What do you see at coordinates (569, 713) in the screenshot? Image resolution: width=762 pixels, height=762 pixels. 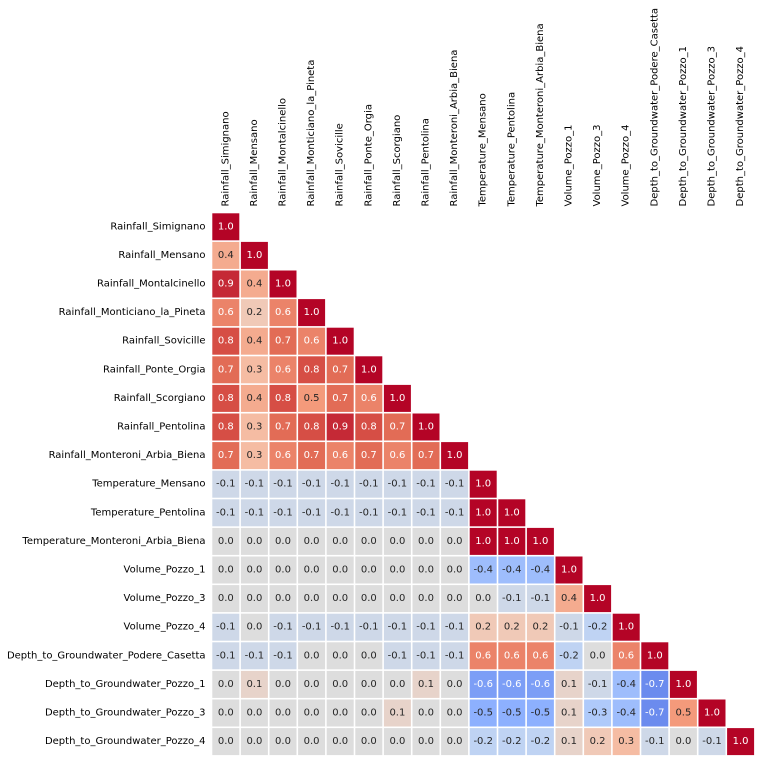 I see `cell-value-label: 0.1` at bounding box center [569, 713].